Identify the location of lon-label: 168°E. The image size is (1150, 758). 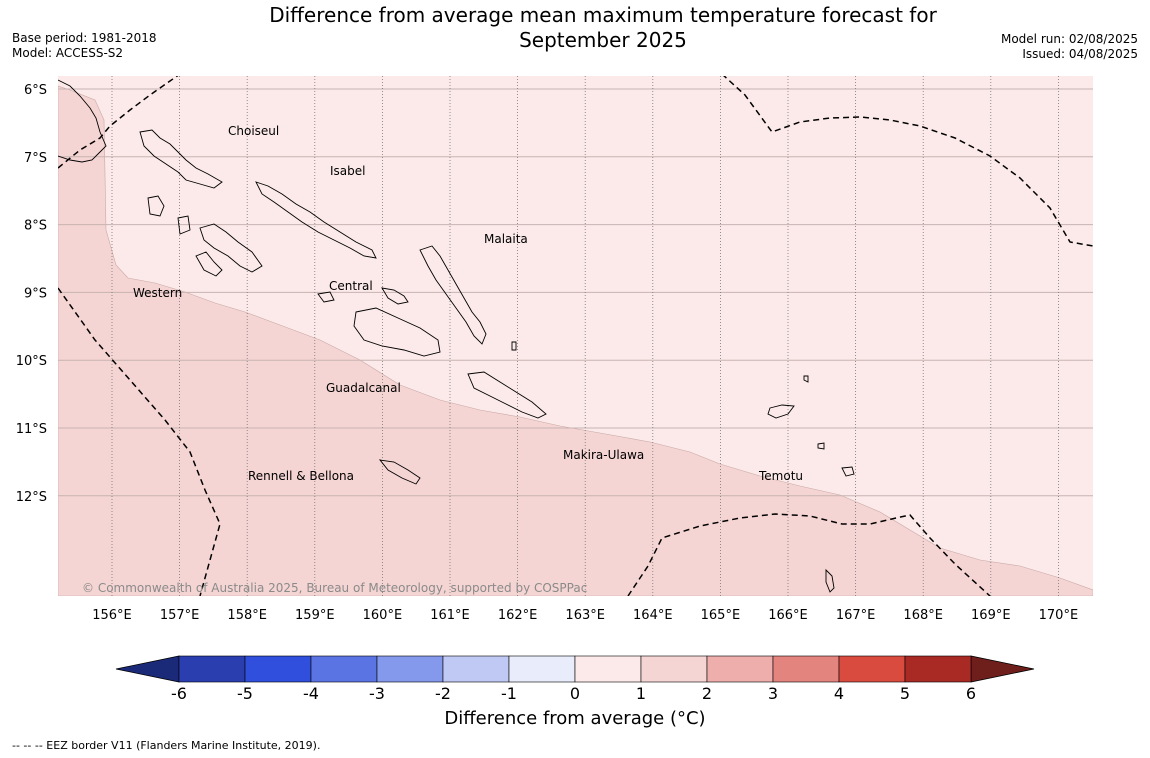
(923, 615).